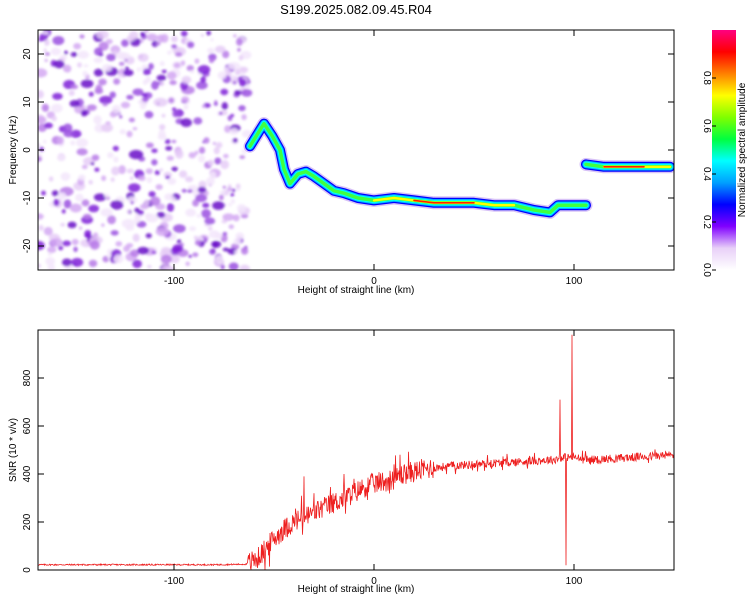 The width and height of the screenshot is (750, 600). I want to click on bottom-y-tick-label: 400, so click(27, 473).